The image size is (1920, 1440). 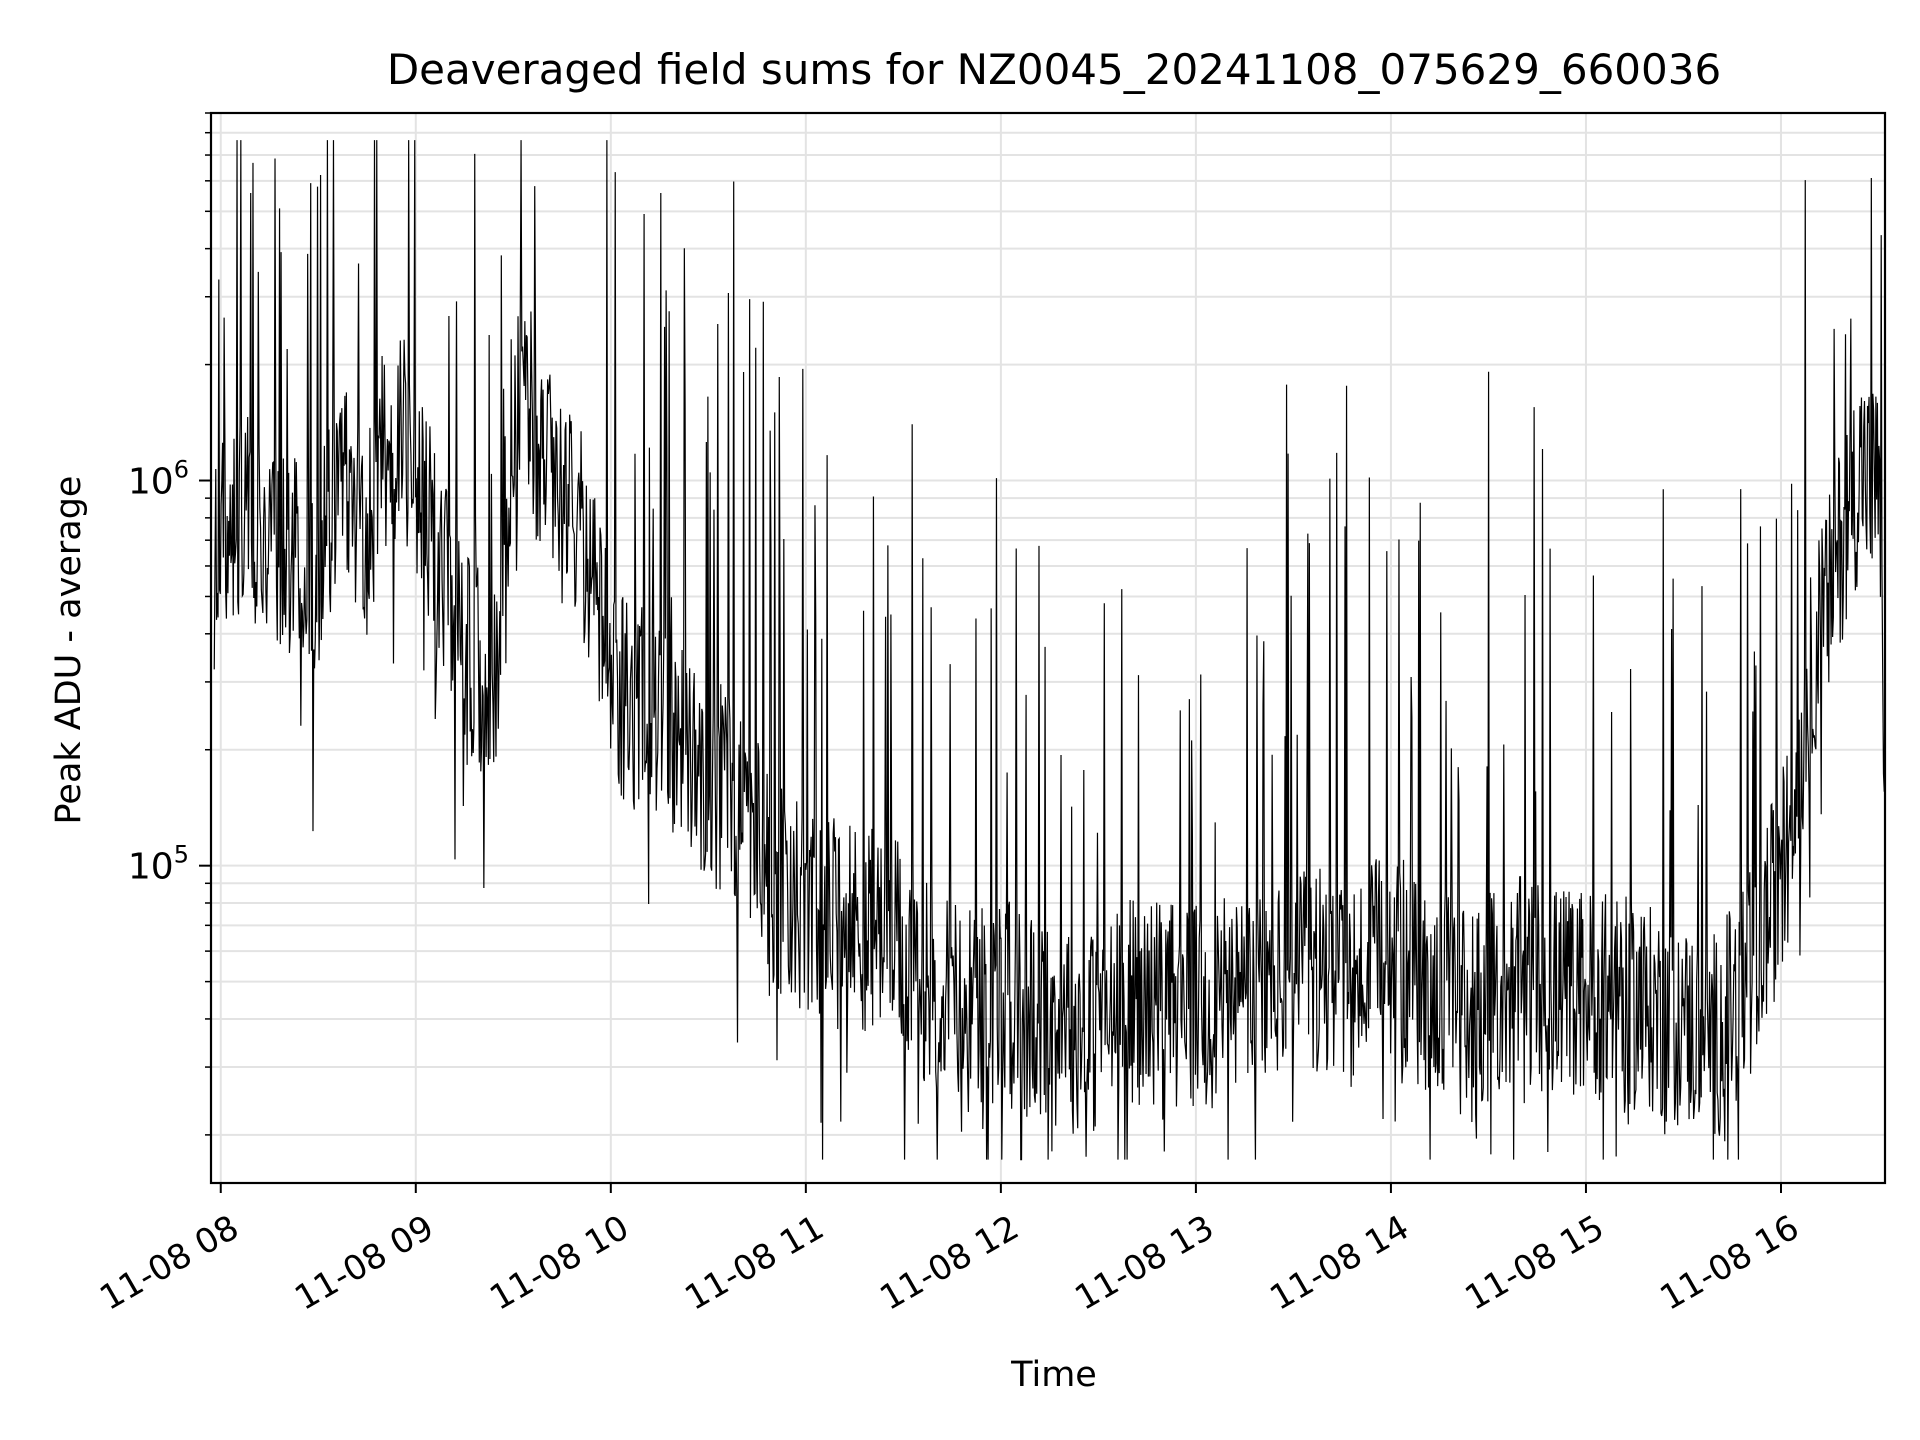 I want to click on x-axis-label: Time, so click(x=1053, y=1375).